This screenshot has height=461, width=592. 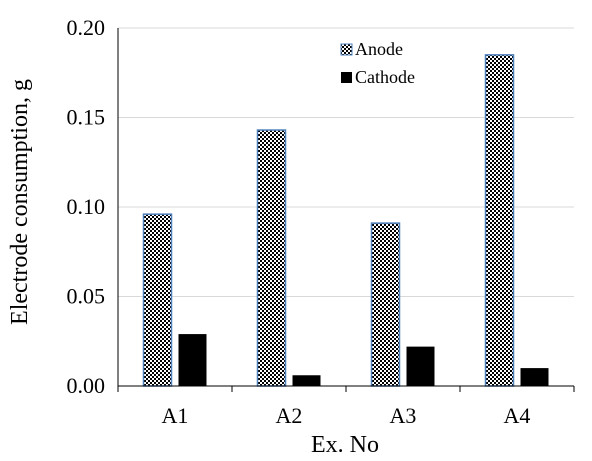 What do you see at coordinates (420, 366) in the screenshot?
I see `bar-cathode-a3` at bounding box center [420, 366].